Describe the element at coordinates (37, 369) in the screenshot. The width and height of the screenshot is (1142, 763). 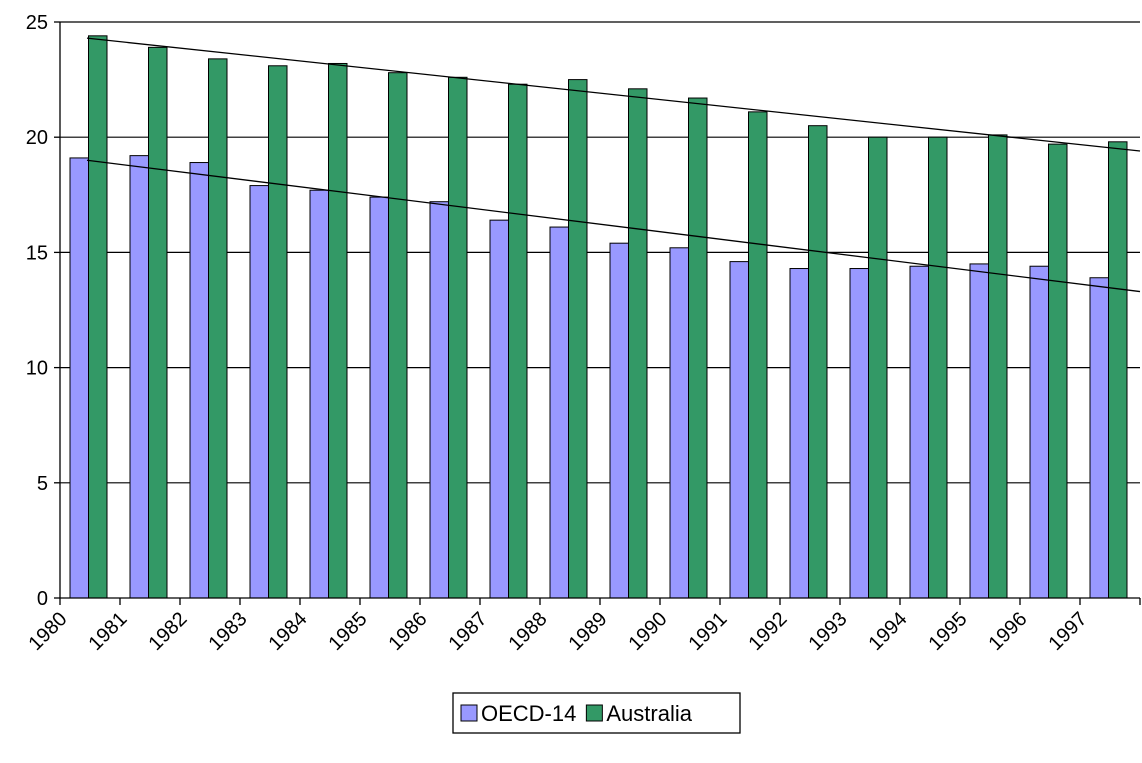
I see `y-tick-label-10: 10` at that location.